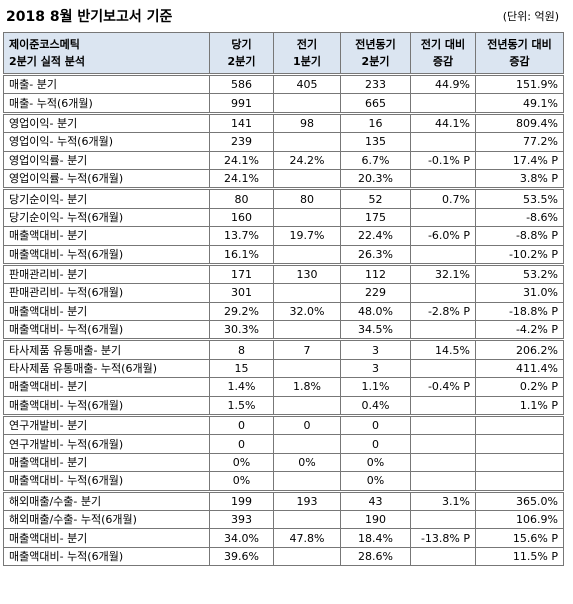 Image resolution: width=573 pixels, height=604 pixels. Describe the element at coordinates (519, 160) in the screenshot. I see `cell: 17.4% P` at that location.